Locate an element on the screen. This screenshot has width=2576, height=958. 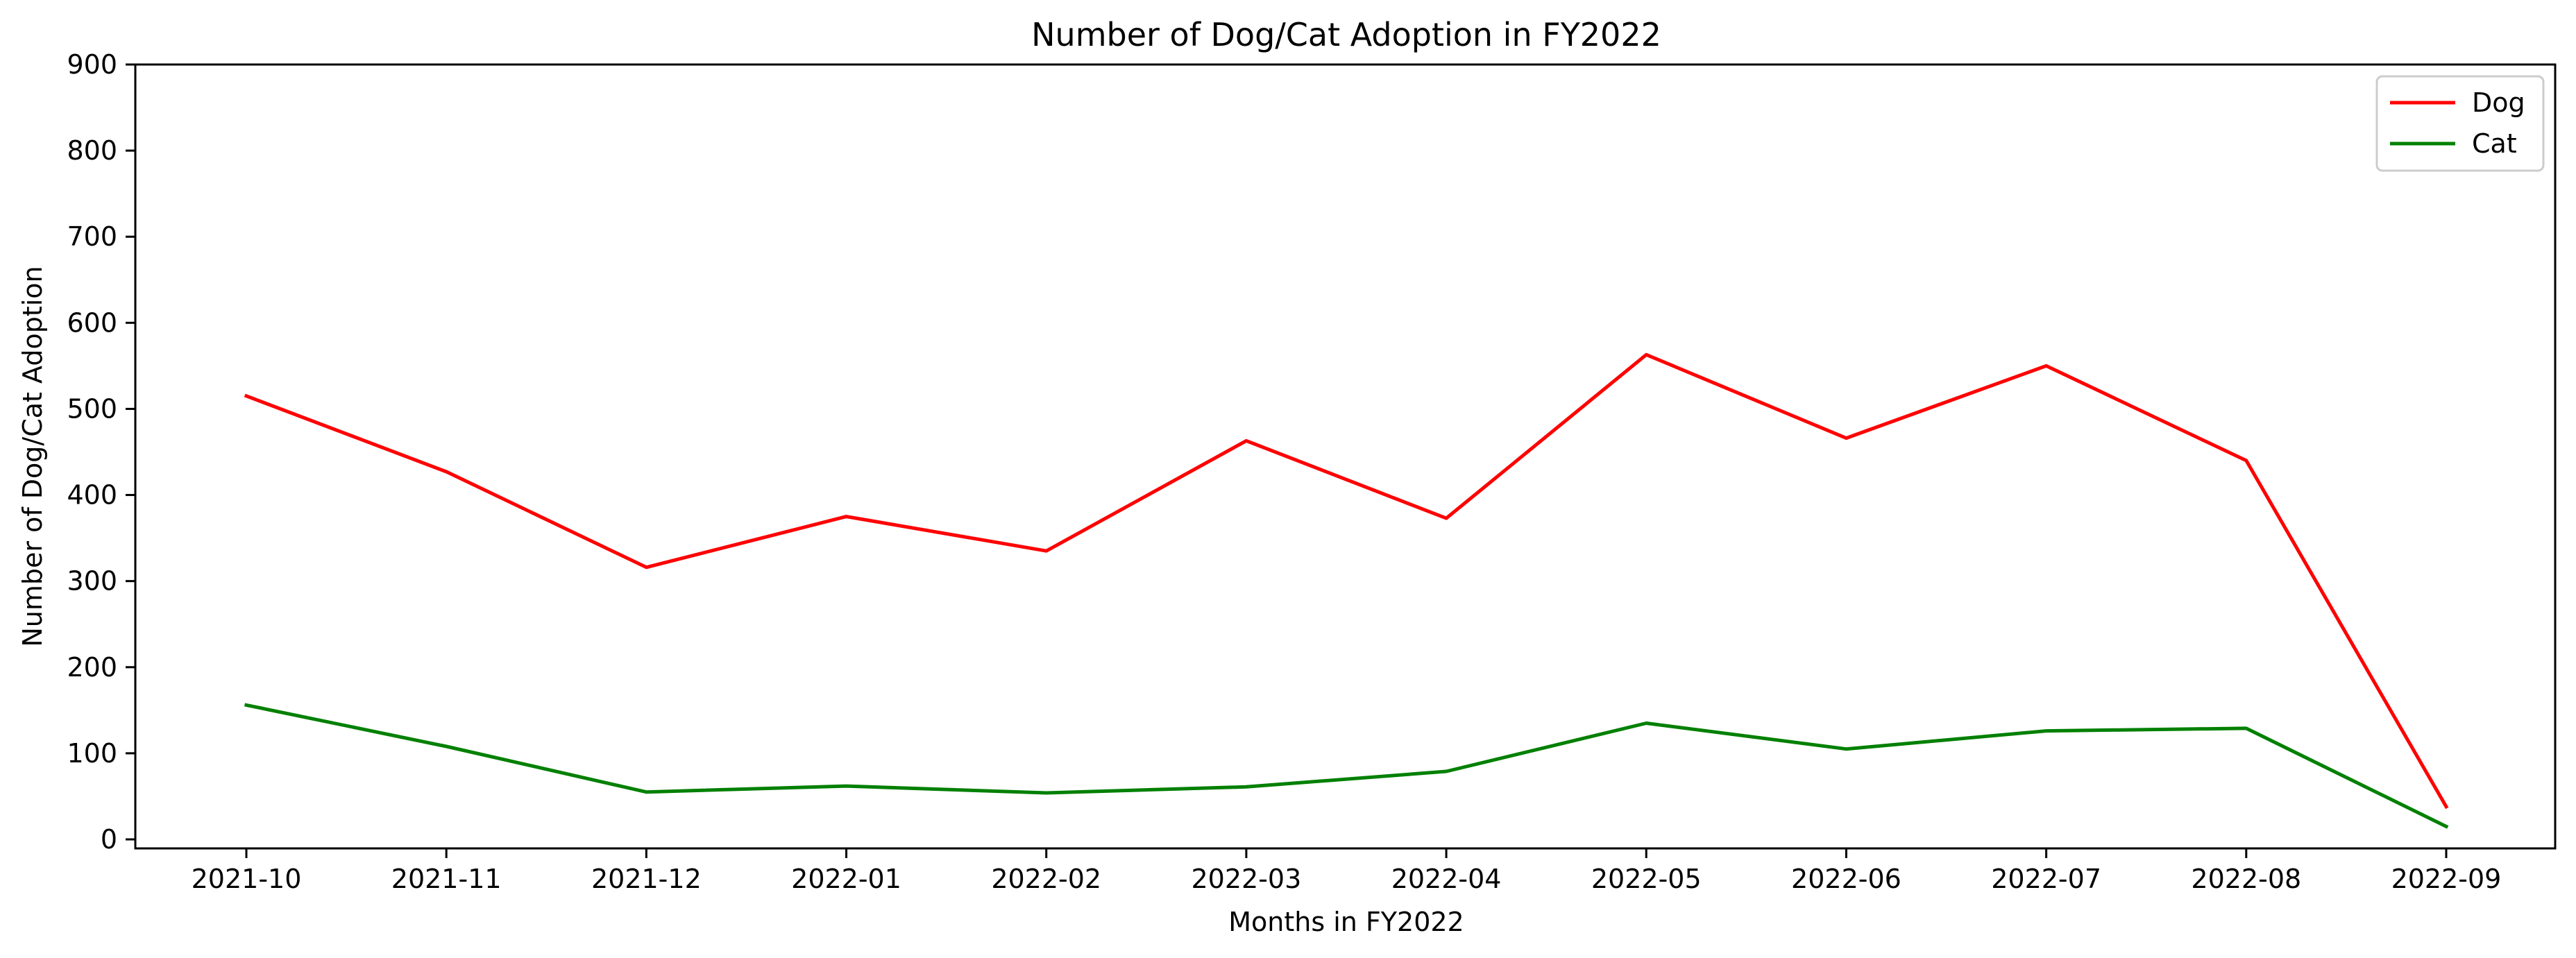
legend-label-dog: Dog is located at coordinates (2498, 102).